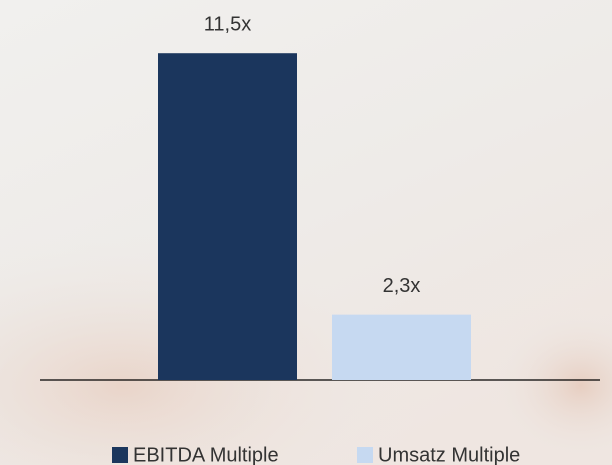 The height and width of the screenshot is (465, 612). I want to click on bar, so click(401, 347).